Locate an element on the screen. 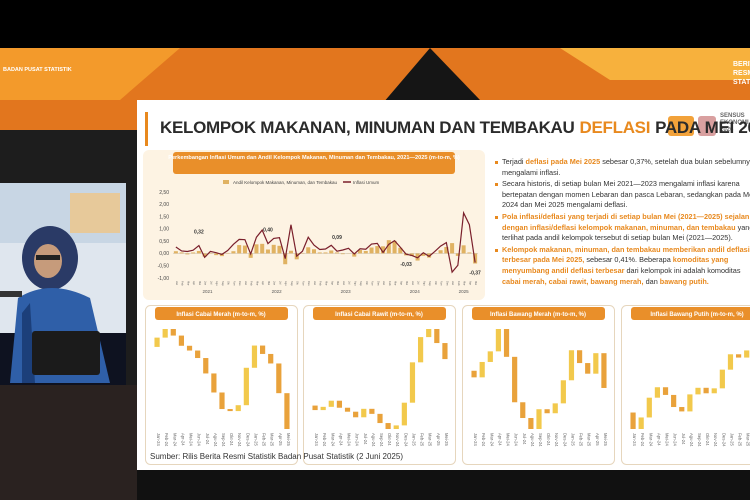 The width and height of the screenshot is (750, 500). line is located at coordinates (325, 242).